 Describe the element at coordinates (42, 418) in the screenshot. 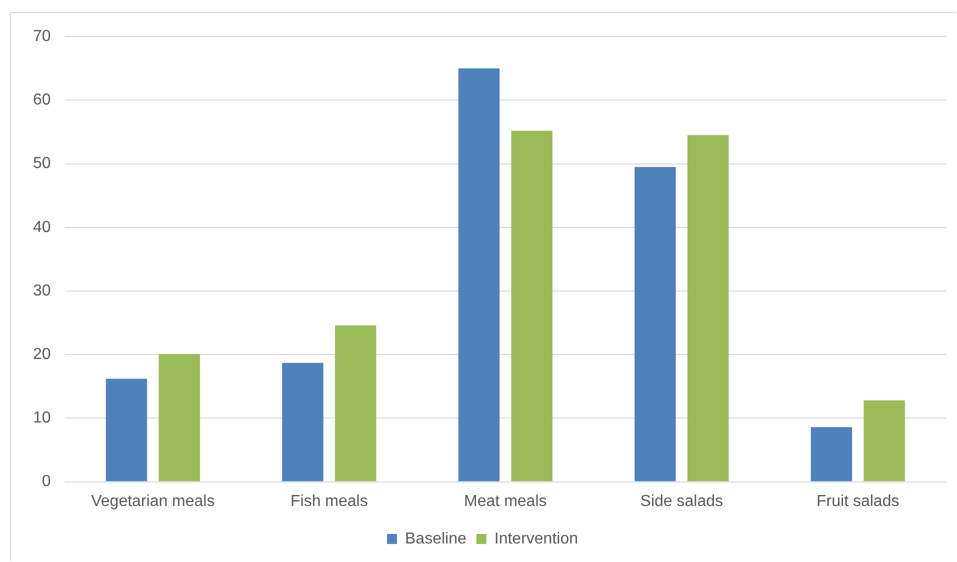

I see `y-tick-label: 10` at that location.